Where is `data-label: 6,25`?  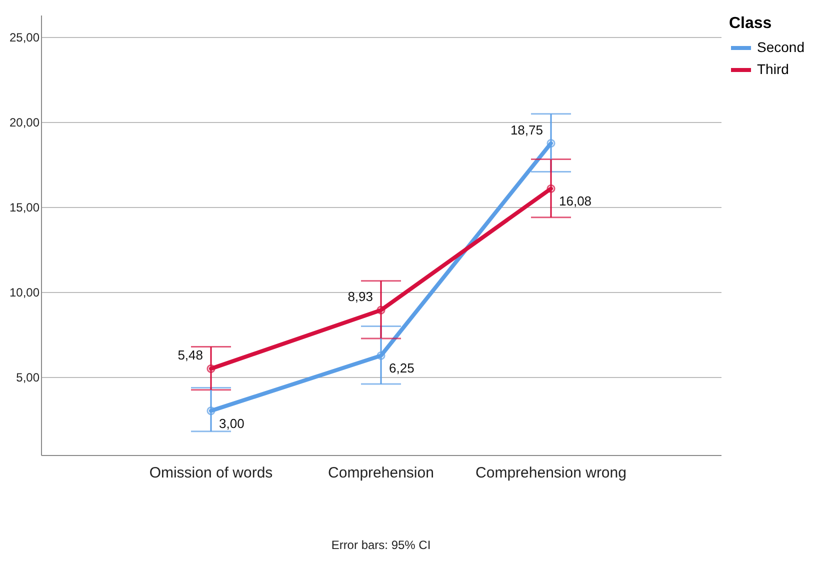 data-label: 6,25 is located at coordinates (401, 368).